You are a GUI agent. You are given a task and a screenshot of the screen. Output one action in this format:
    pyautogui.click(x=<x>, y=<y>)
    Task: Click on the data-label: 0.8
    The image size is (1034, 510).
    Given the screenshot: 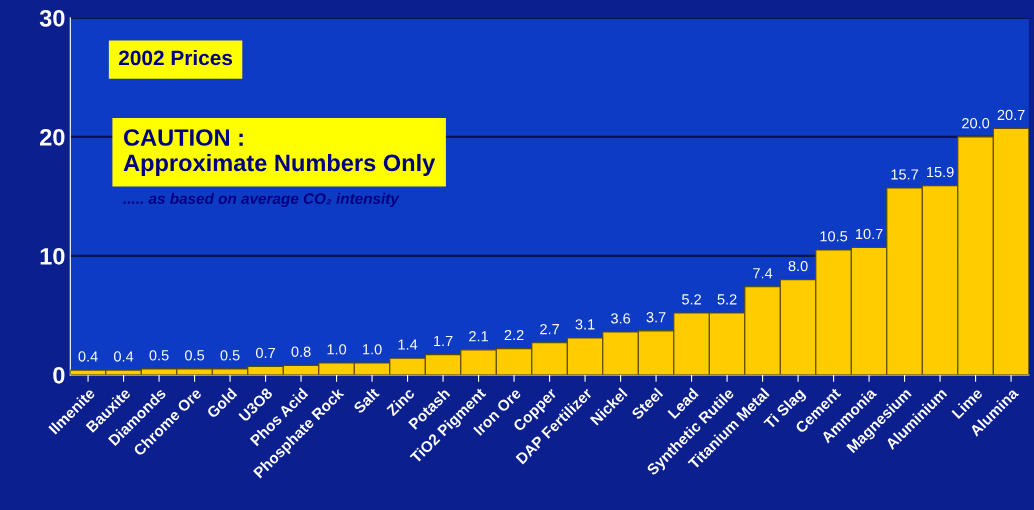 What is the action you would take?
    pyautogui.click(x=301, y=351)
    